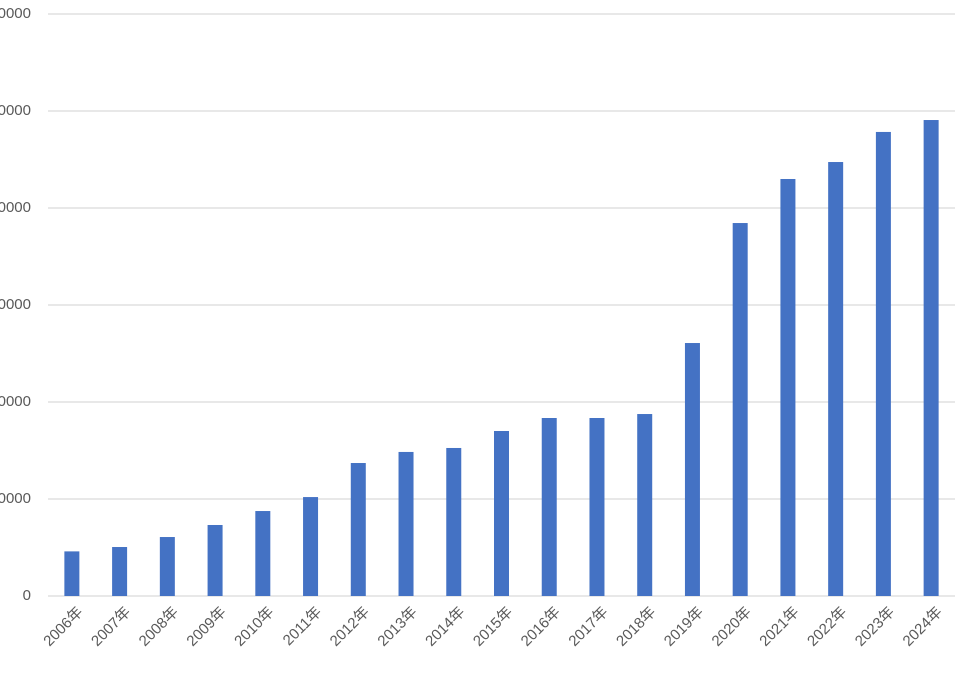 This screenshot has height=674, width=975. Describe the element at coordinates (15, 207) in the screenshot. I see `y-tick-label: 40000` at that location.